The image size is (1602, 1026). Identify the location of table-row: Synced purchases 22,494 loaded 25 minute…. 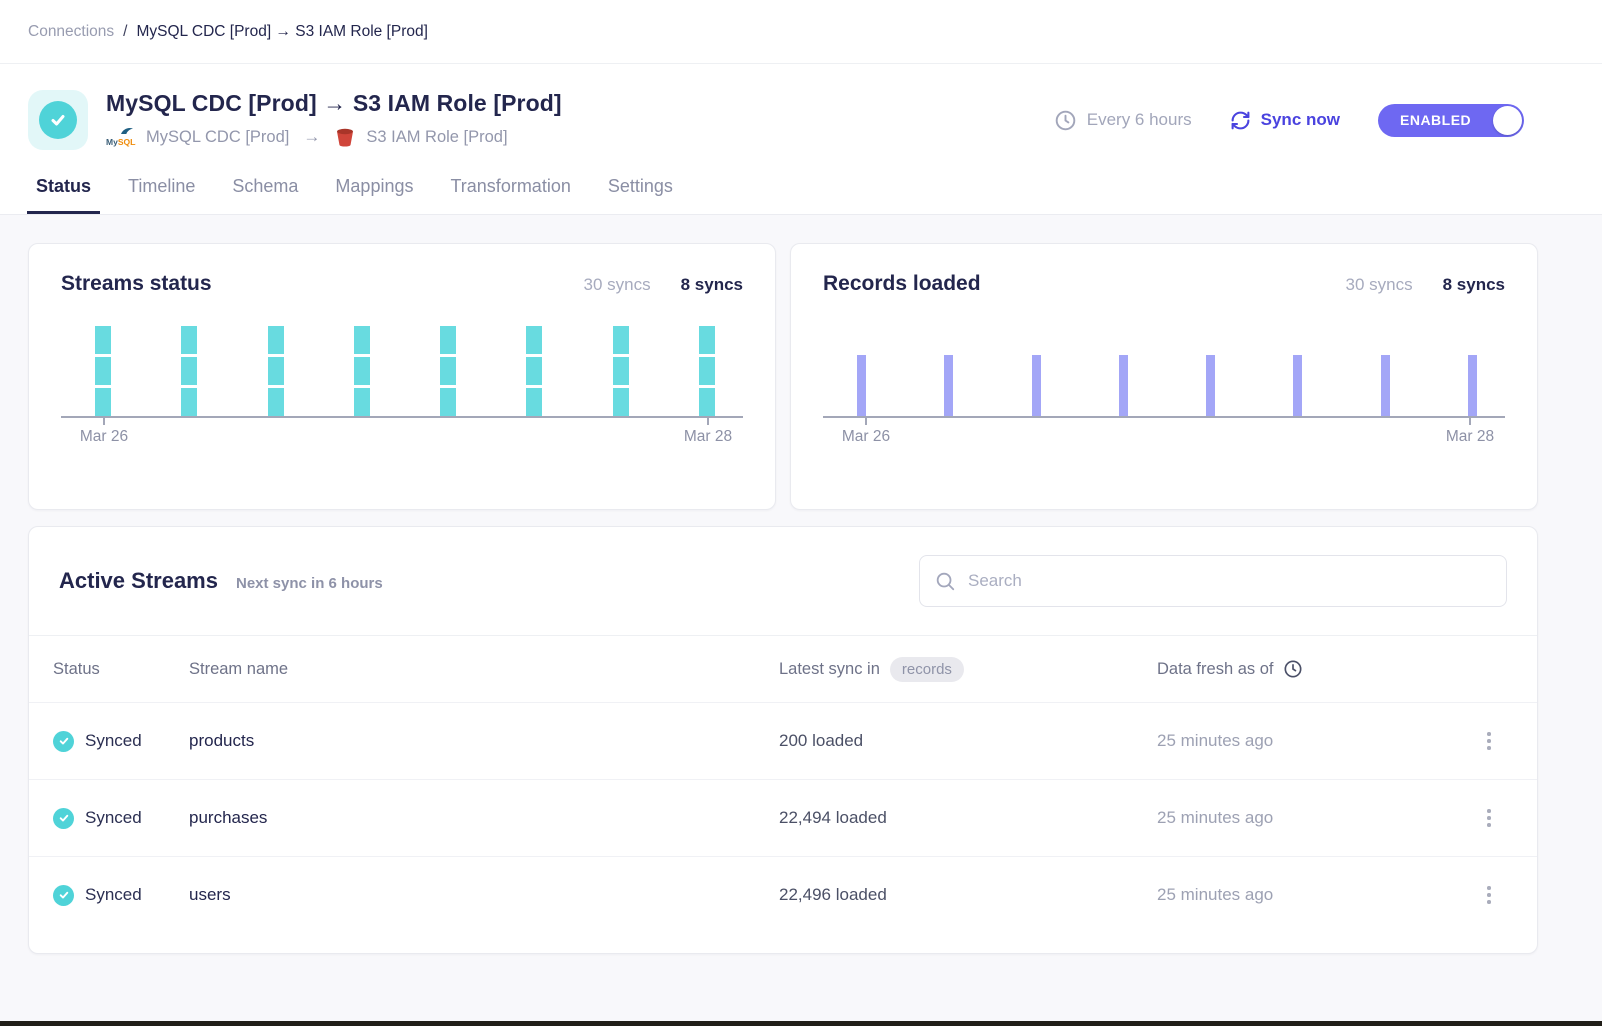
(783, 817).